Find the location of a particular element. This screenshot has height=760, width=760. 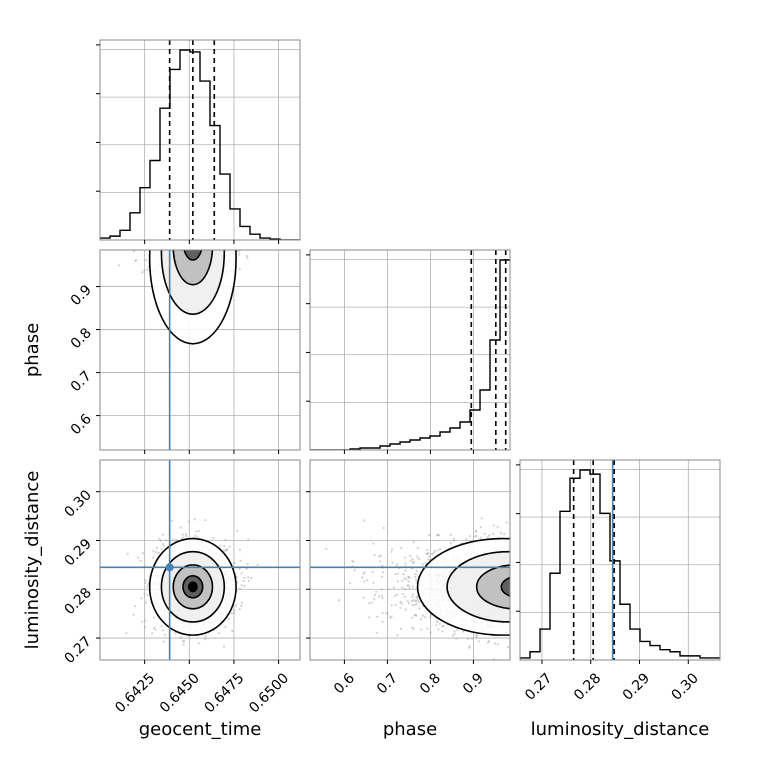

truth-marker-geocent_time_vs_luminosity_distance is located at coordinates (169, 567).